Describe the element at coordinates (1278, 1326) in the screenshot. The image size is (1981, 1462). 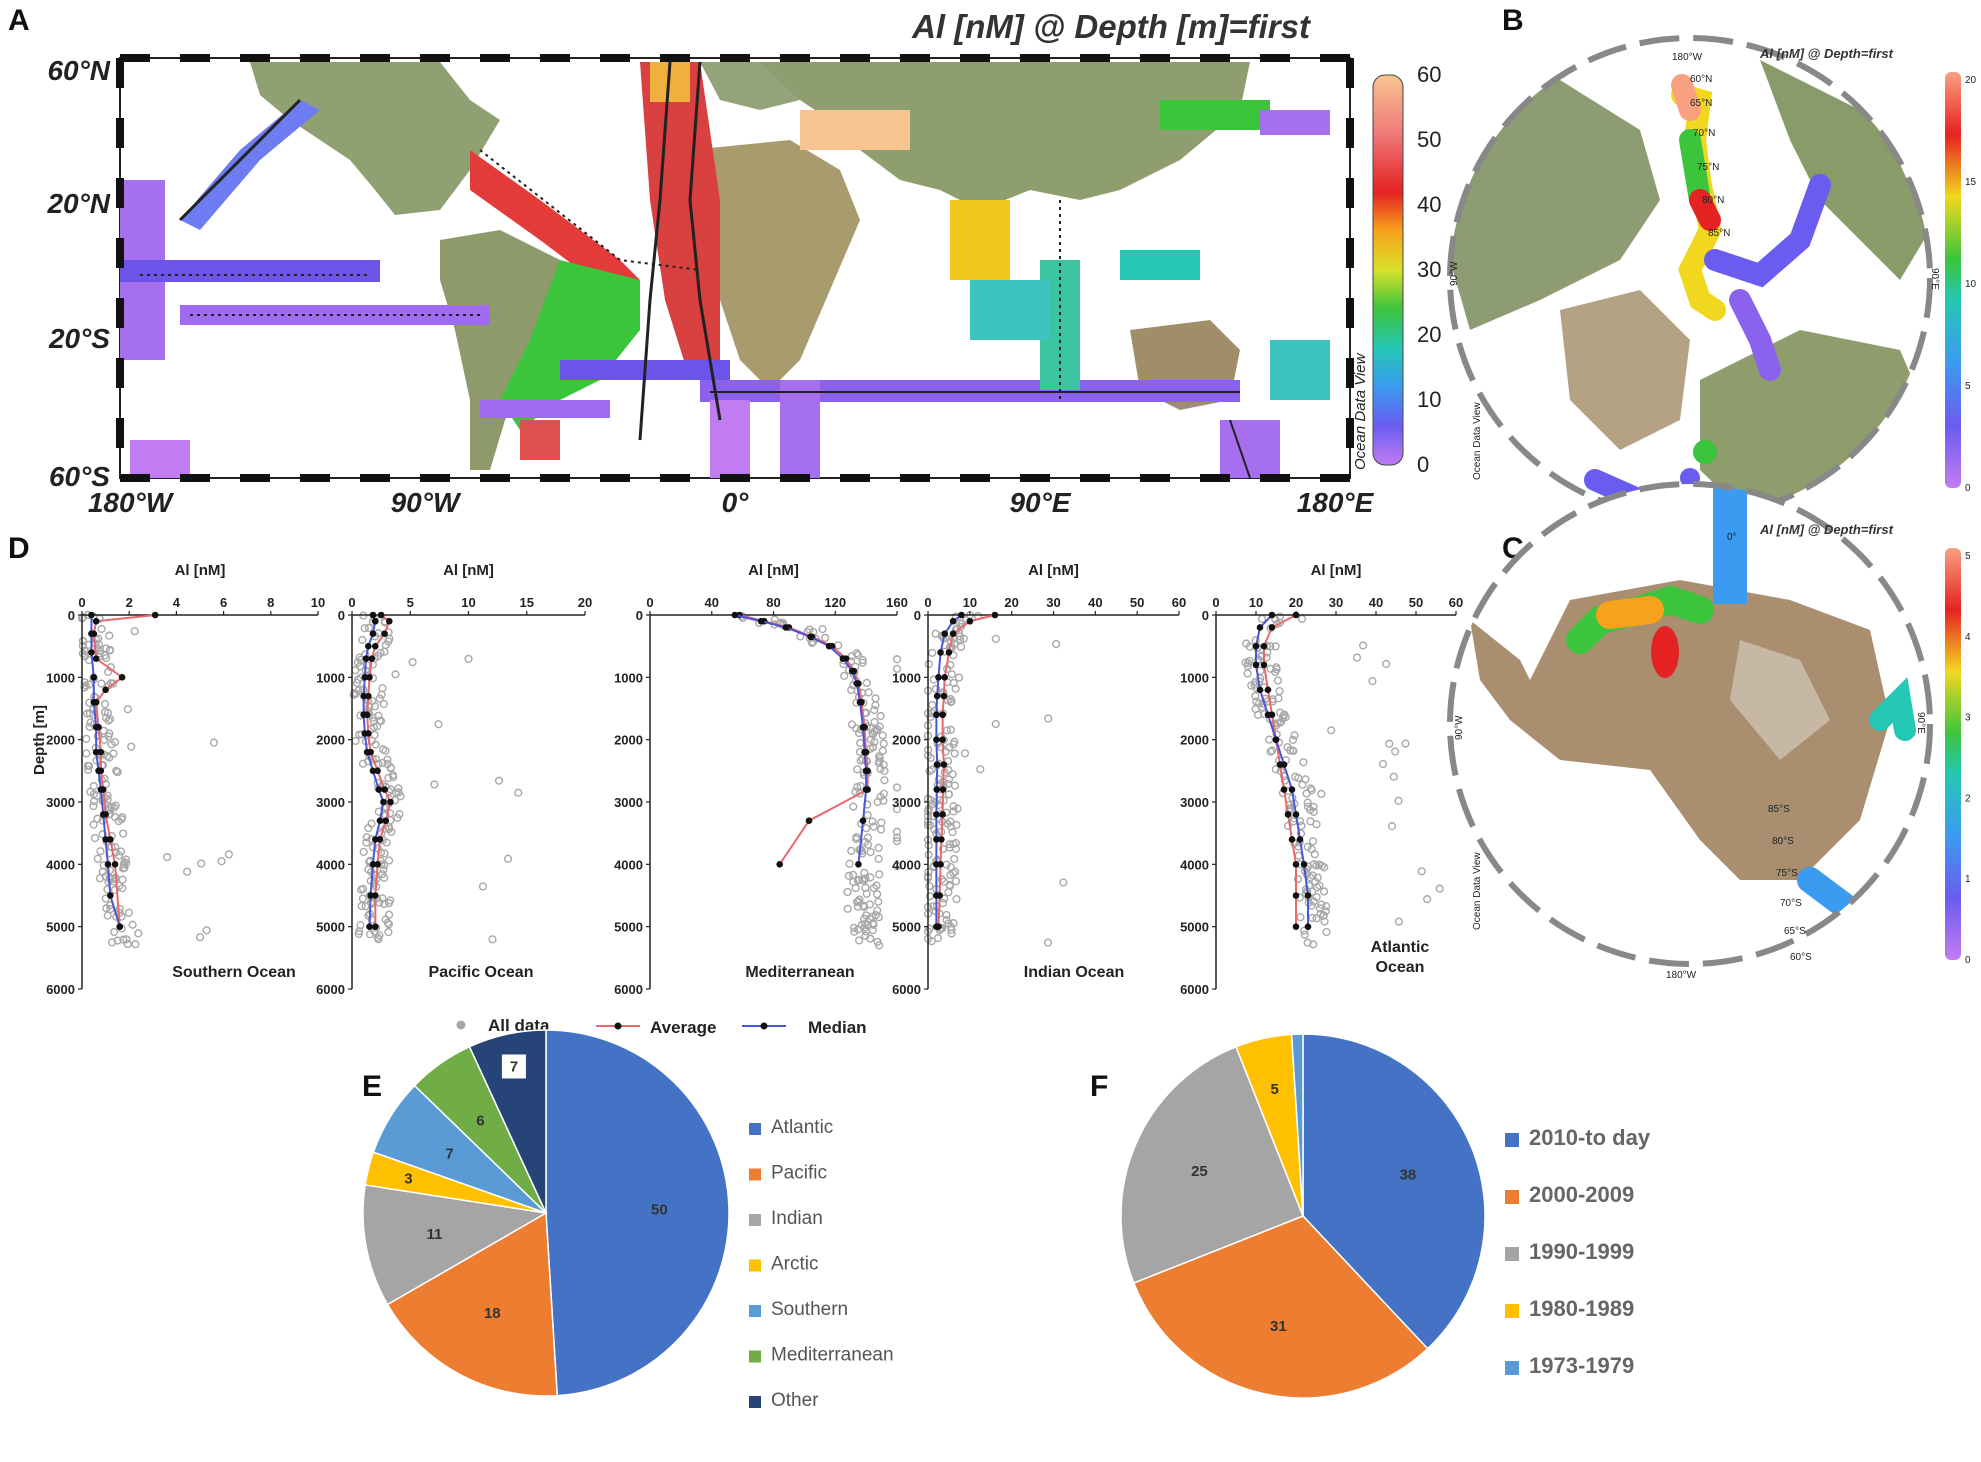
I see `pie-data-label: 31` at that location.